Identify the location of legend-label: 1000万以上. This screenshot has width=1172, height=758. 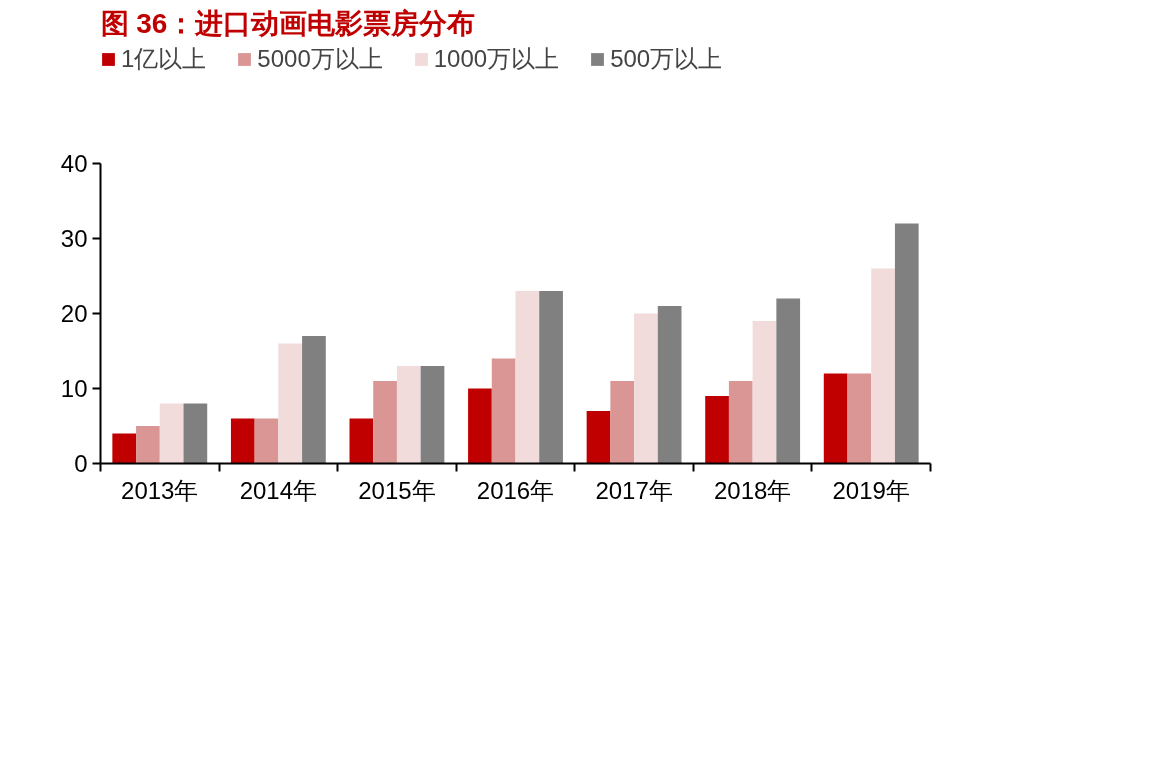
(496, 59).